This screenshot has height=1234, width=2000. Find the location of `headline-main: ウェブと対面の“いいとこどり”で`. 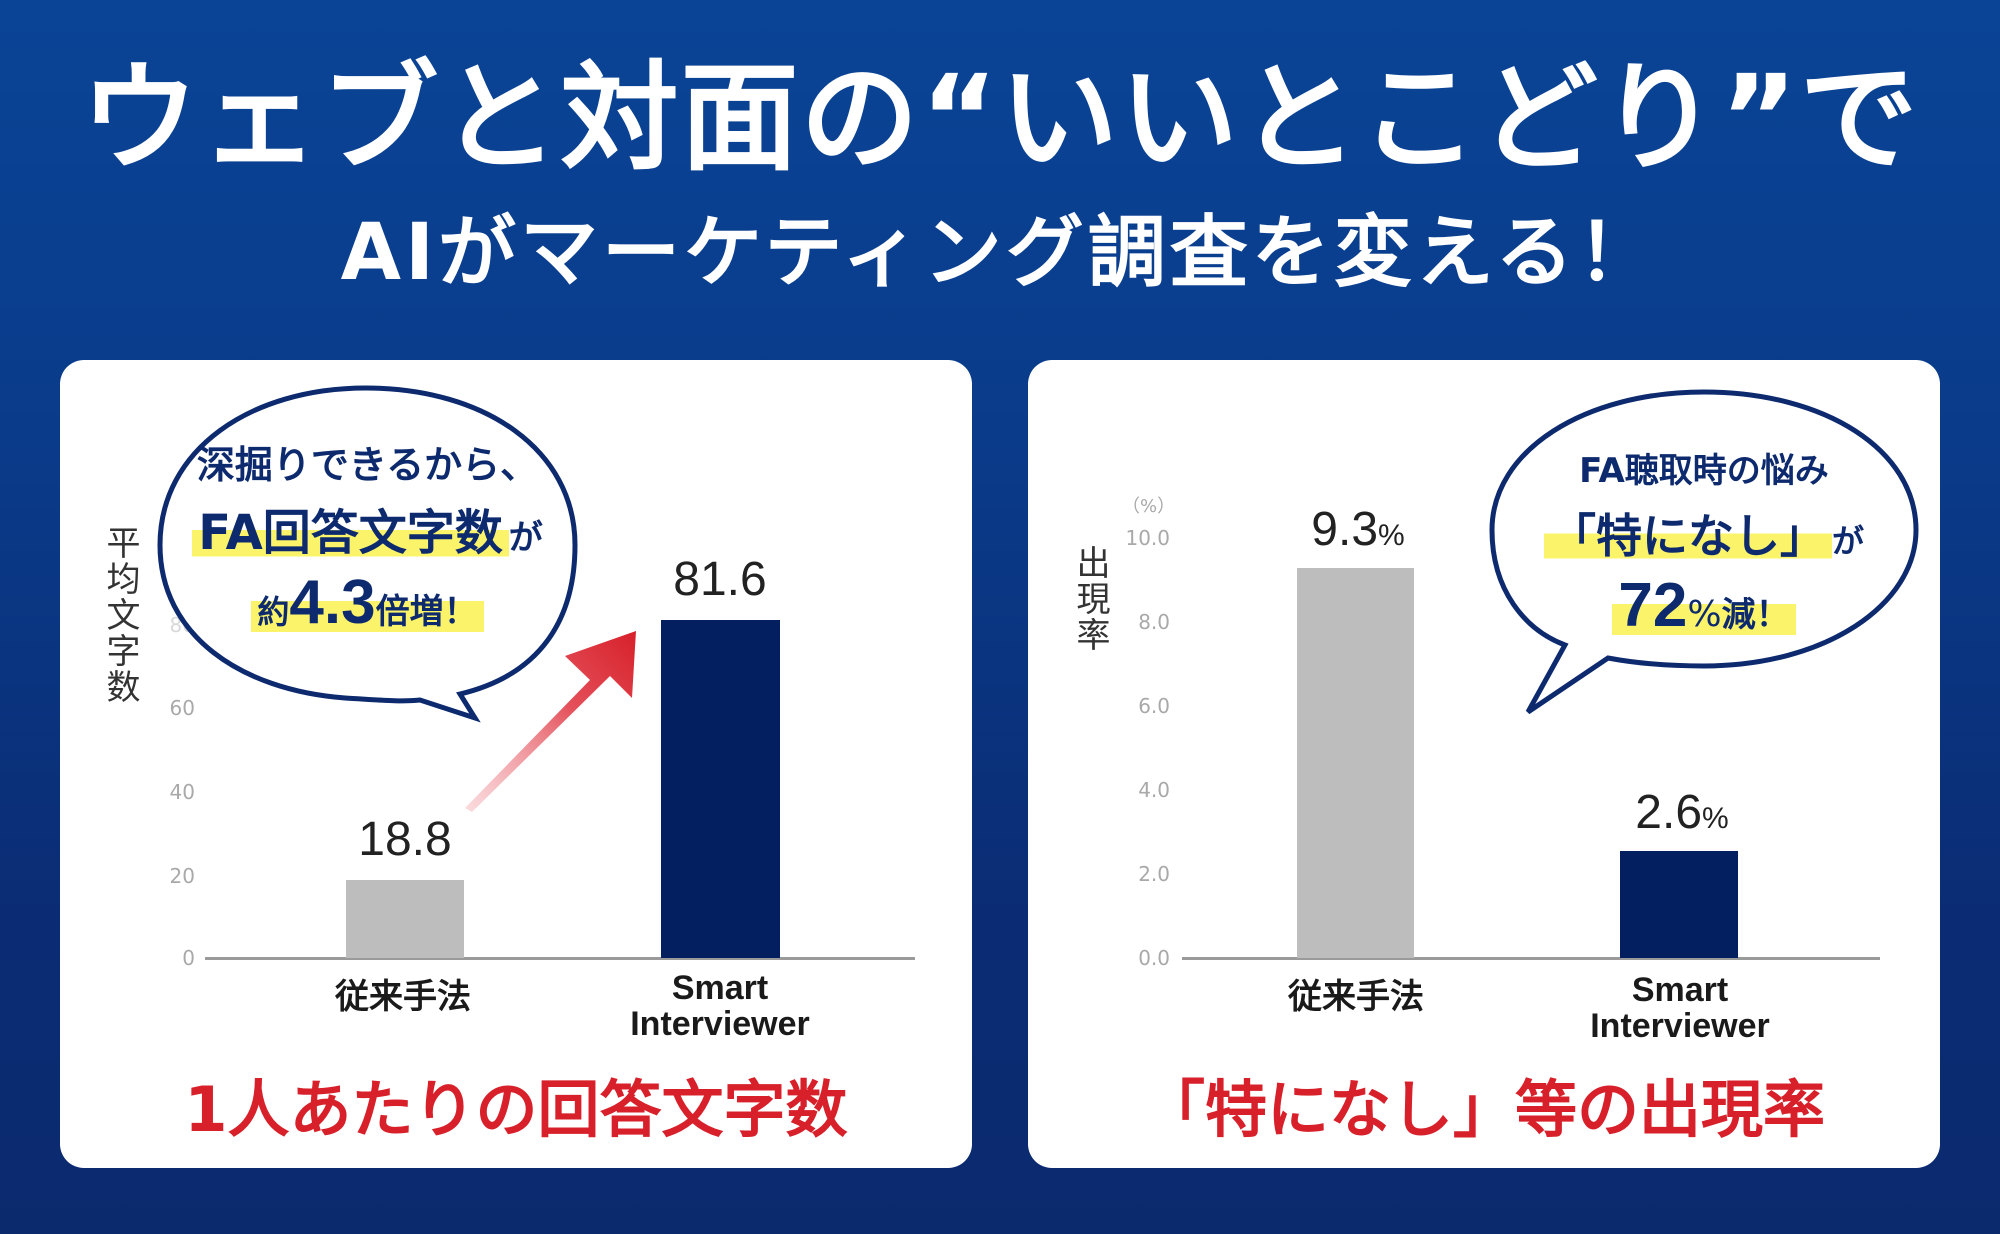

headline-main: ウェブと対面の“いいとこどり”で is located at coordinates (1000, 118).